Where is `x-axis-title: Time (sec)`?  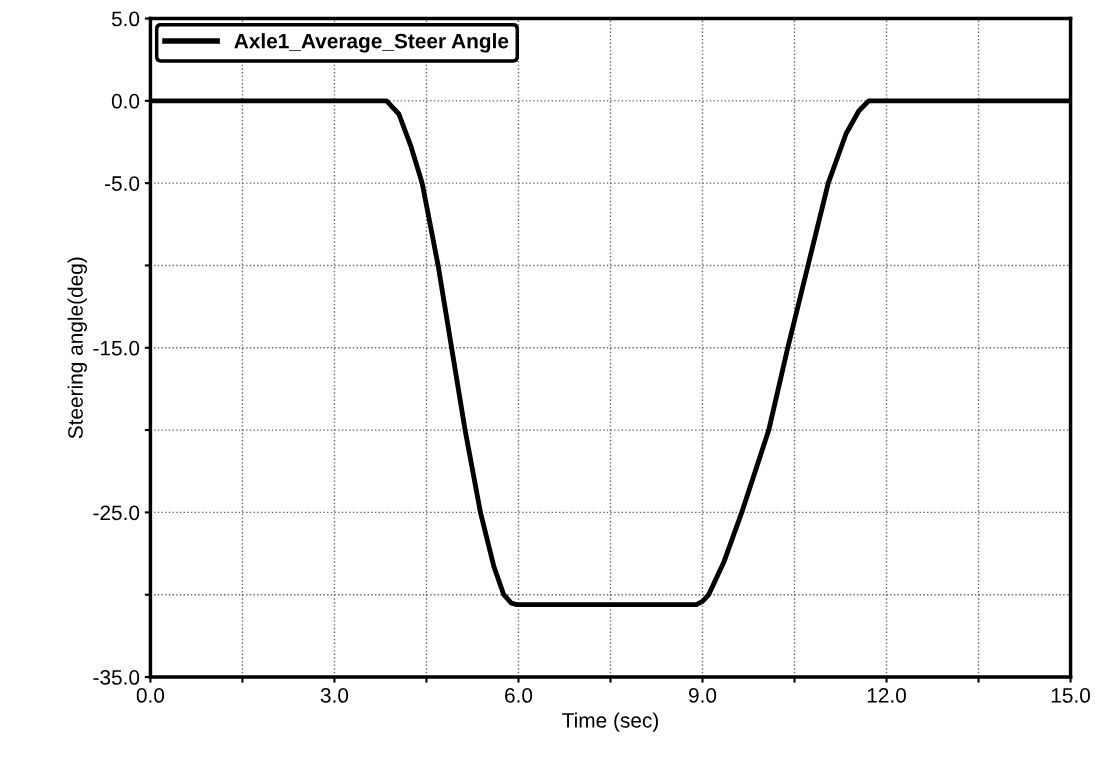 x-axis-title: Time (sec) is located at coordinates (610, 722).